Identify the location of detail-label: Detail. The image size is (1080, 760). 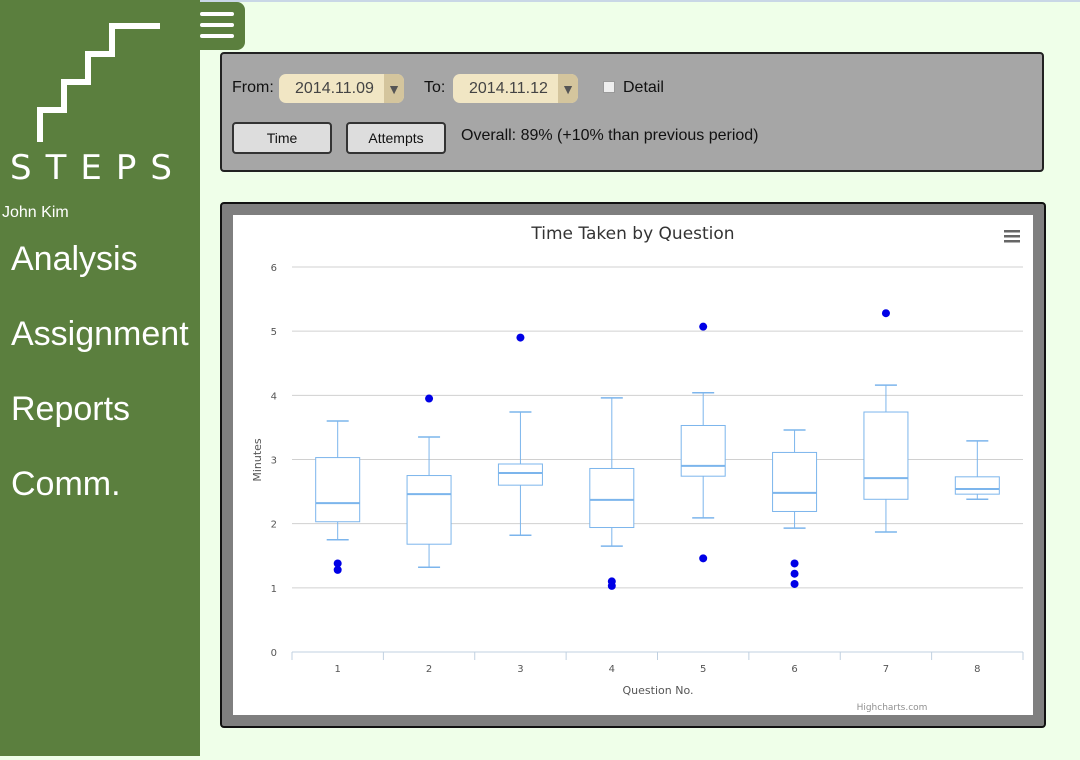
(643, 87).